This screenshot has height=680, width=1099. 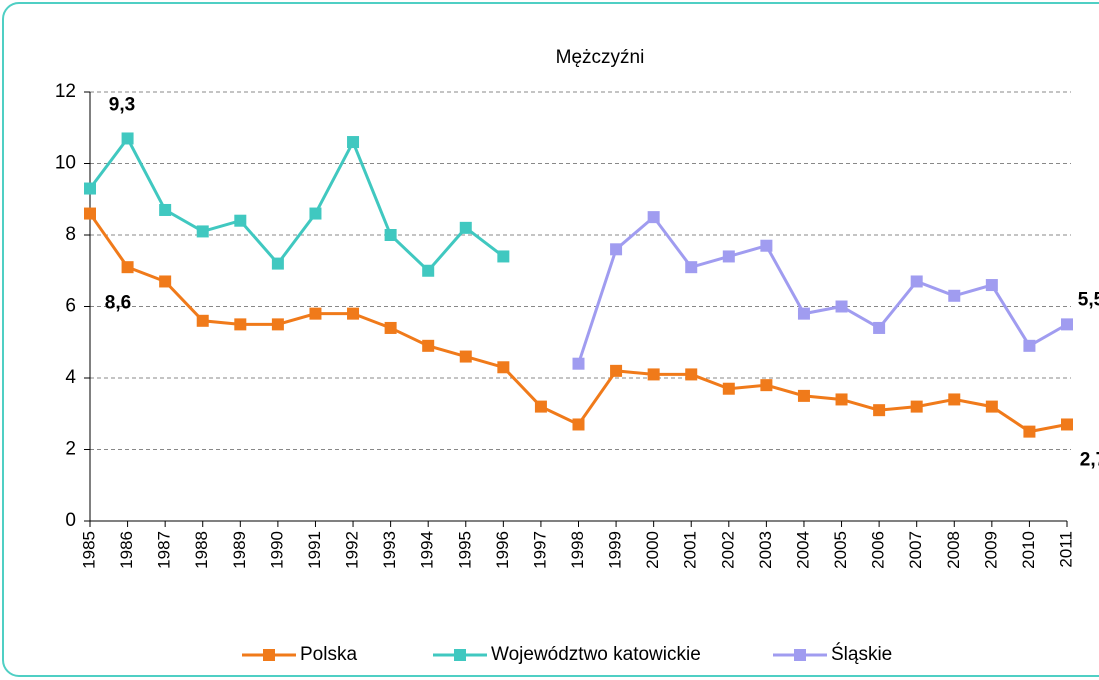 What do you see at coordinates (118, 303) in the screenshot?
I see `data-label: 8,6` at bounding box center [118, 303].